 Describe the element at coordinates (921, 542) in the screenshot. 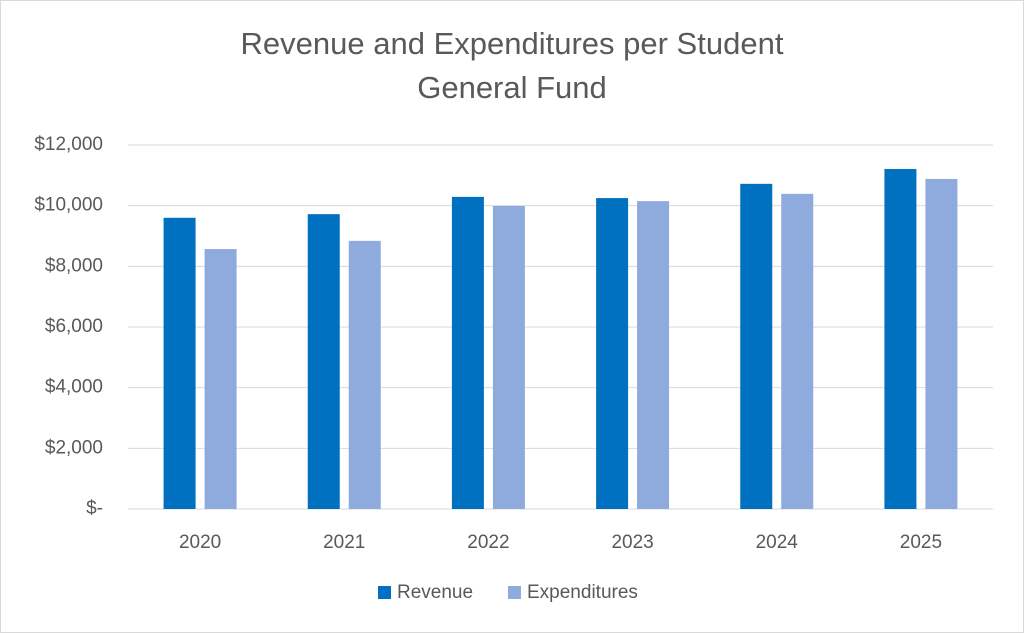

I see `x-tick-label: 2025` at that location.